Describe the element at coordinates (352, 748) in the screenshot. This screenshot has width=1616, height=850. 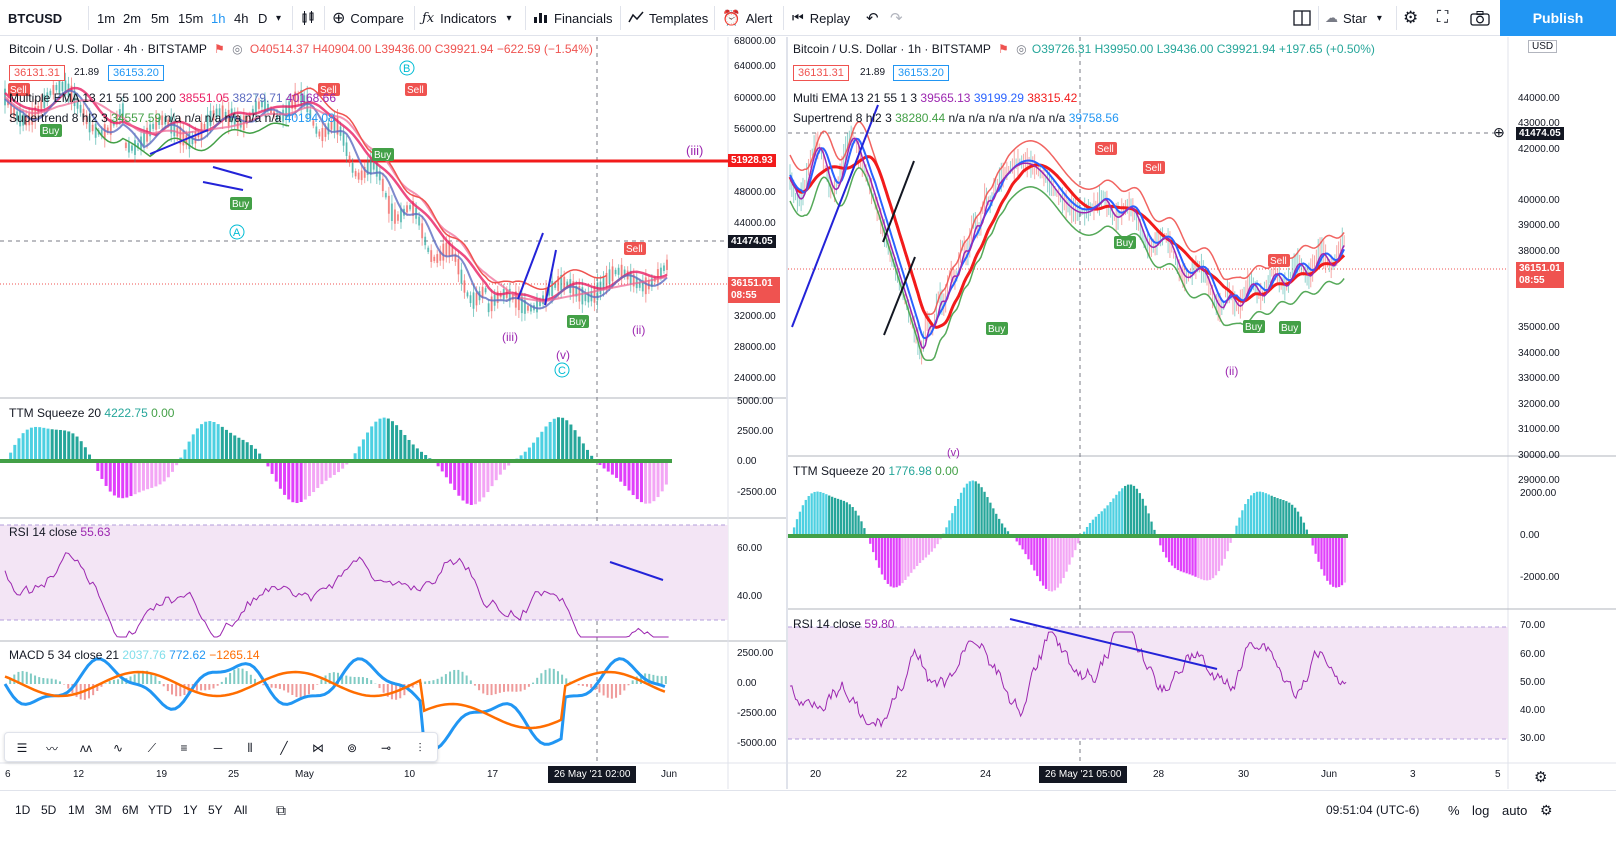
I see `fib-icon: ⊚` at that location.